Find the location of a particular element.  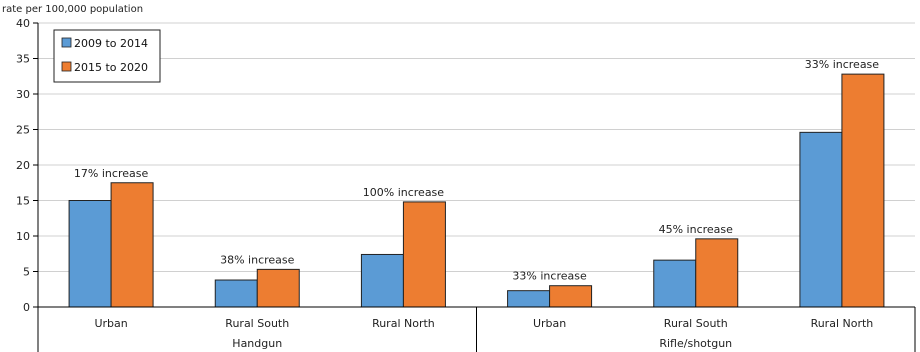

y-tick-label: 10 is located at coordinates (23, 236).